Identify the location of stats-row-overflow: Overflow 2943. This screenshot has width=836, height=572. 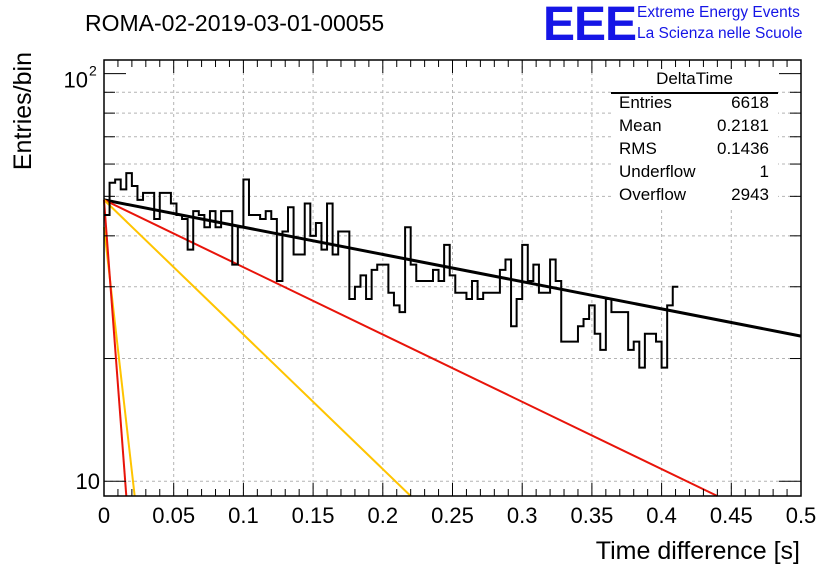
(694, 196).